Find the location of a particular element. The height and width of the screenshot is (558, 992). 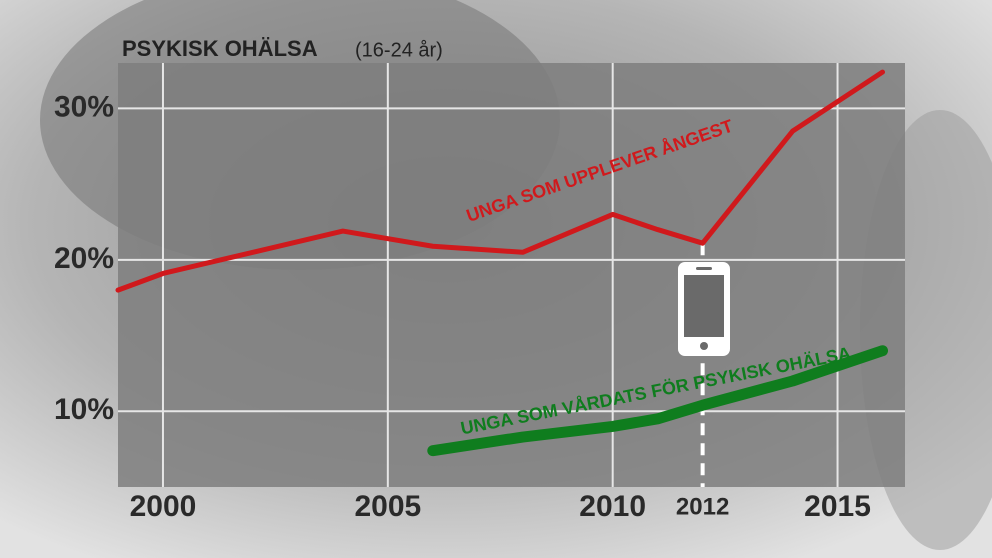

phone-button is located at coordinates (704, 346).